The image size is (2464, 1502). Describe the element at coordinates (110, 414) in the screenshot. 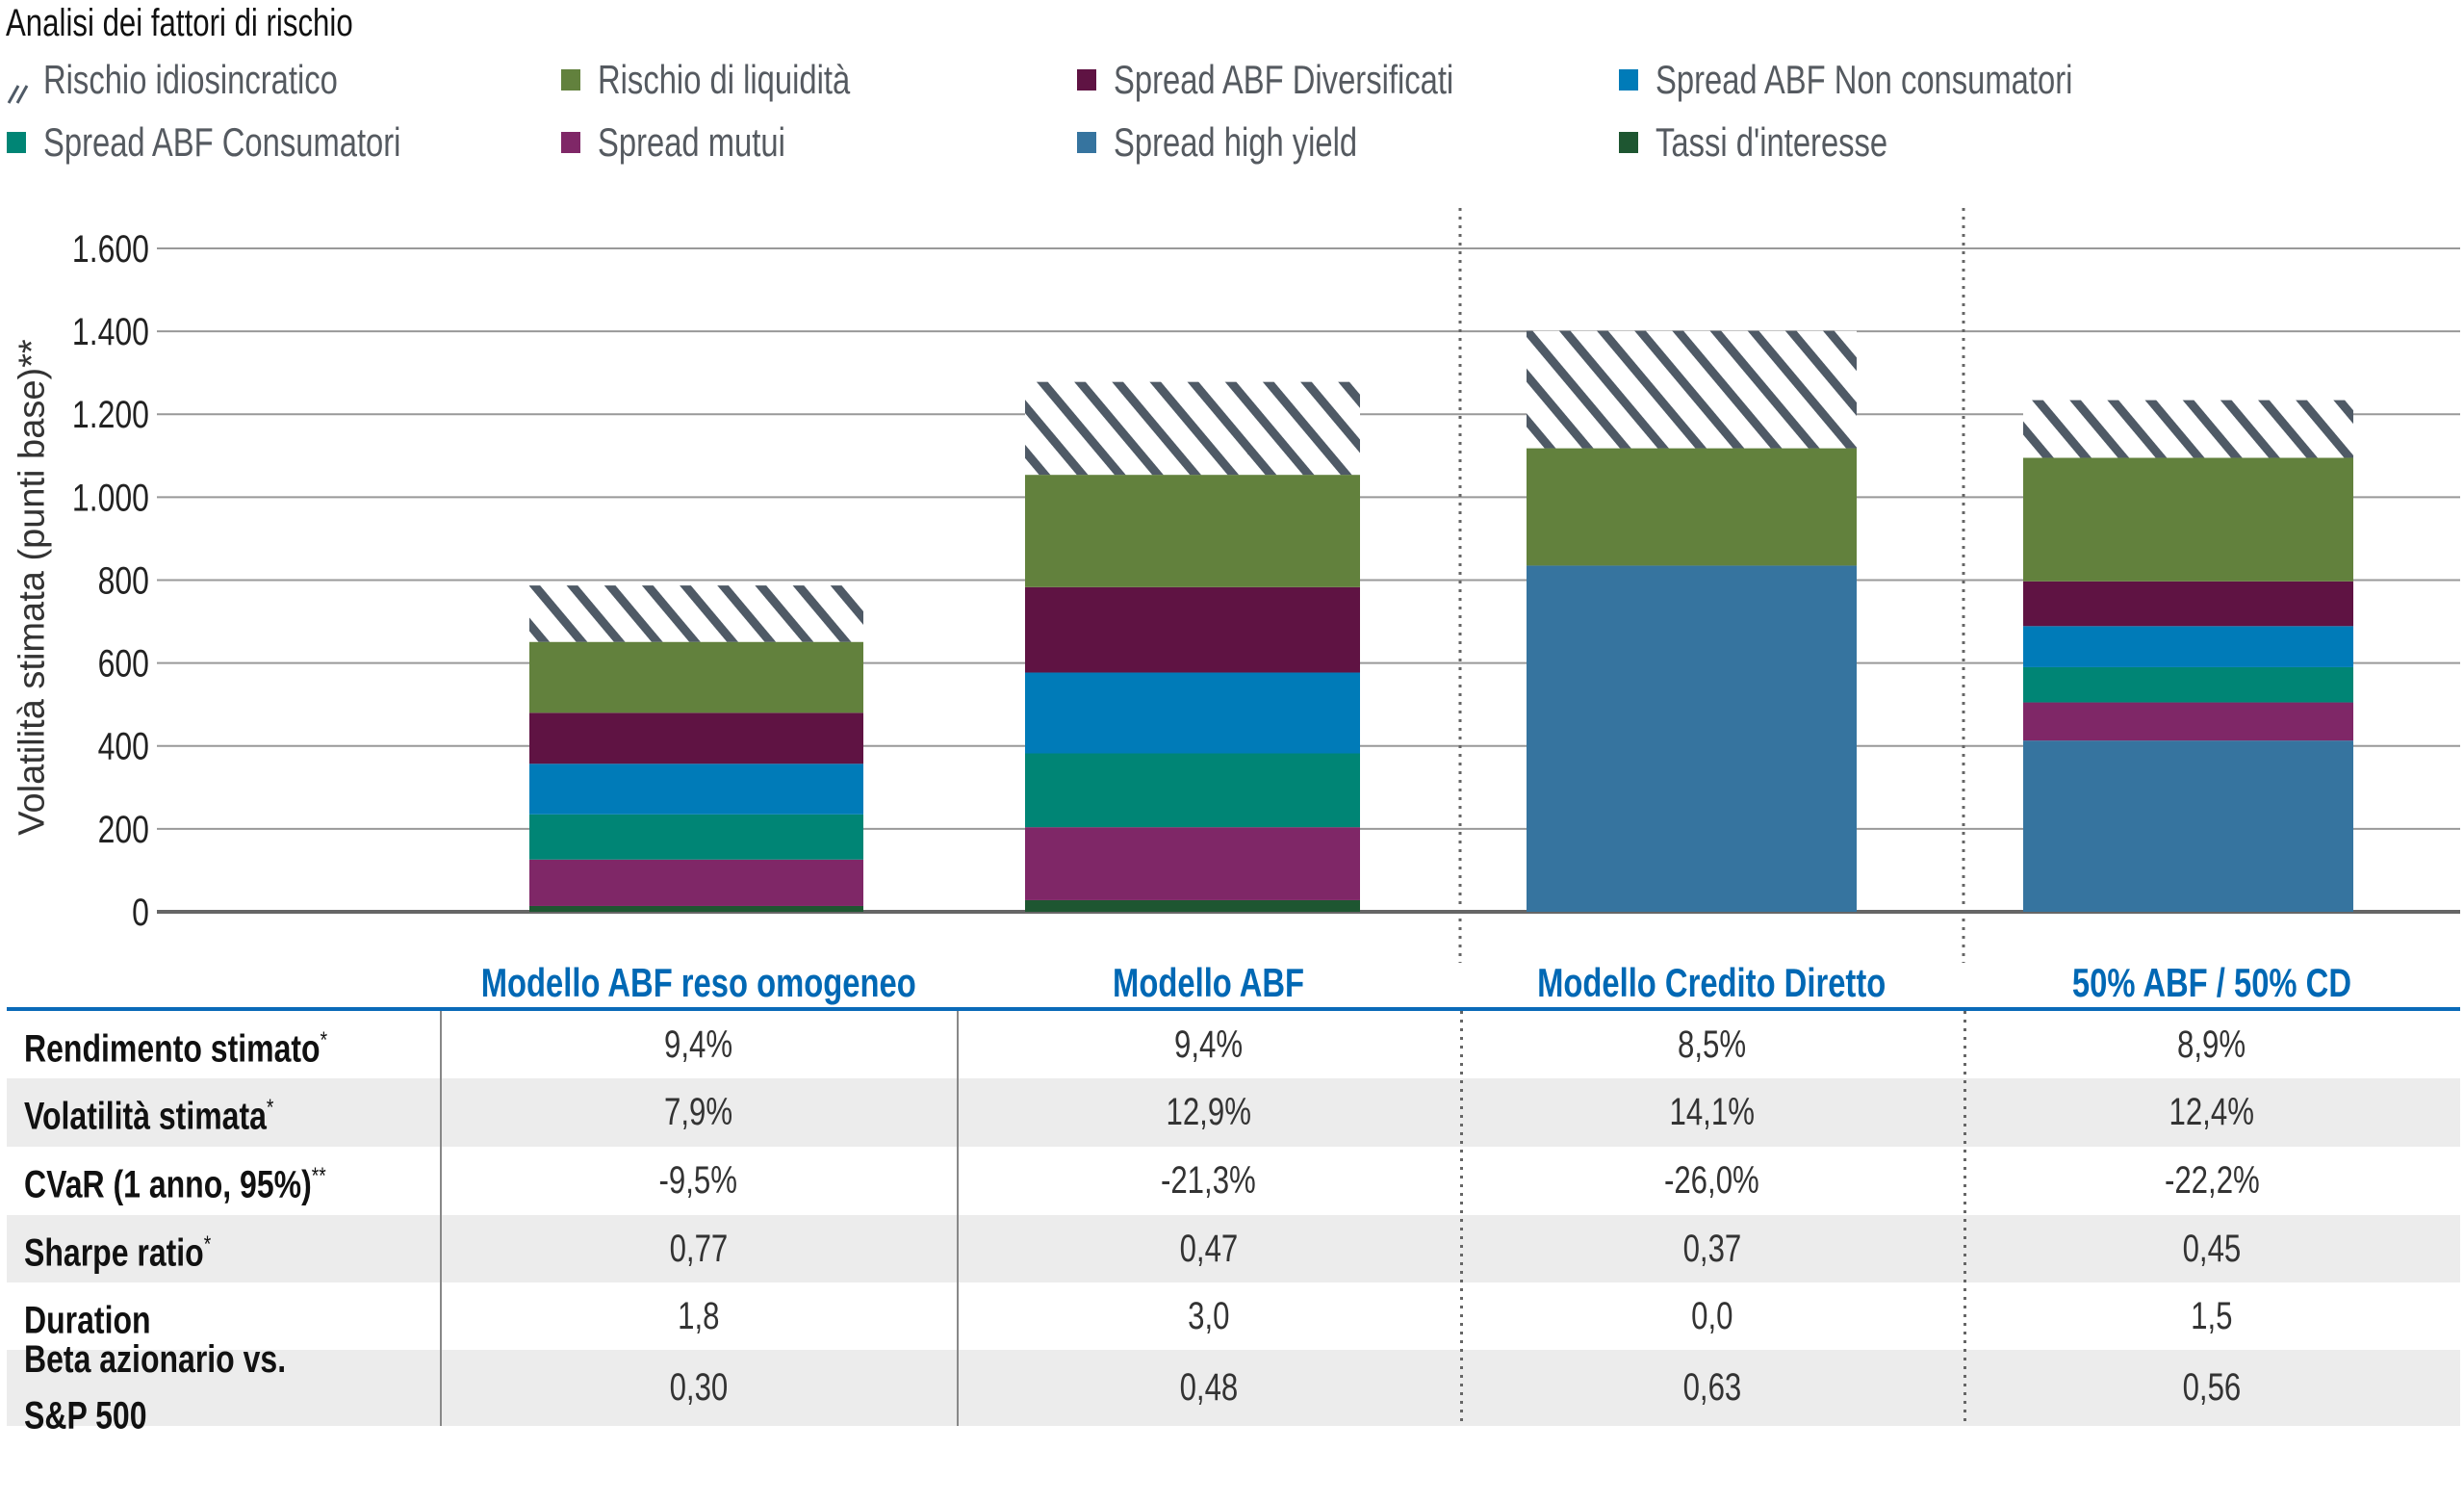

I see `y-tick-label: 1.200` at that location.